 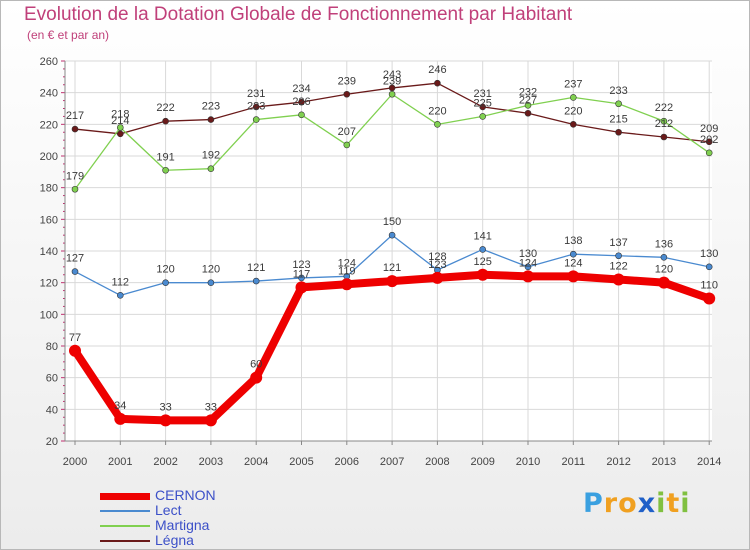 What do you see at coordinates (256, 365) in the screenshot?
I see `data-label: 60` at bounding box center [256, 365].